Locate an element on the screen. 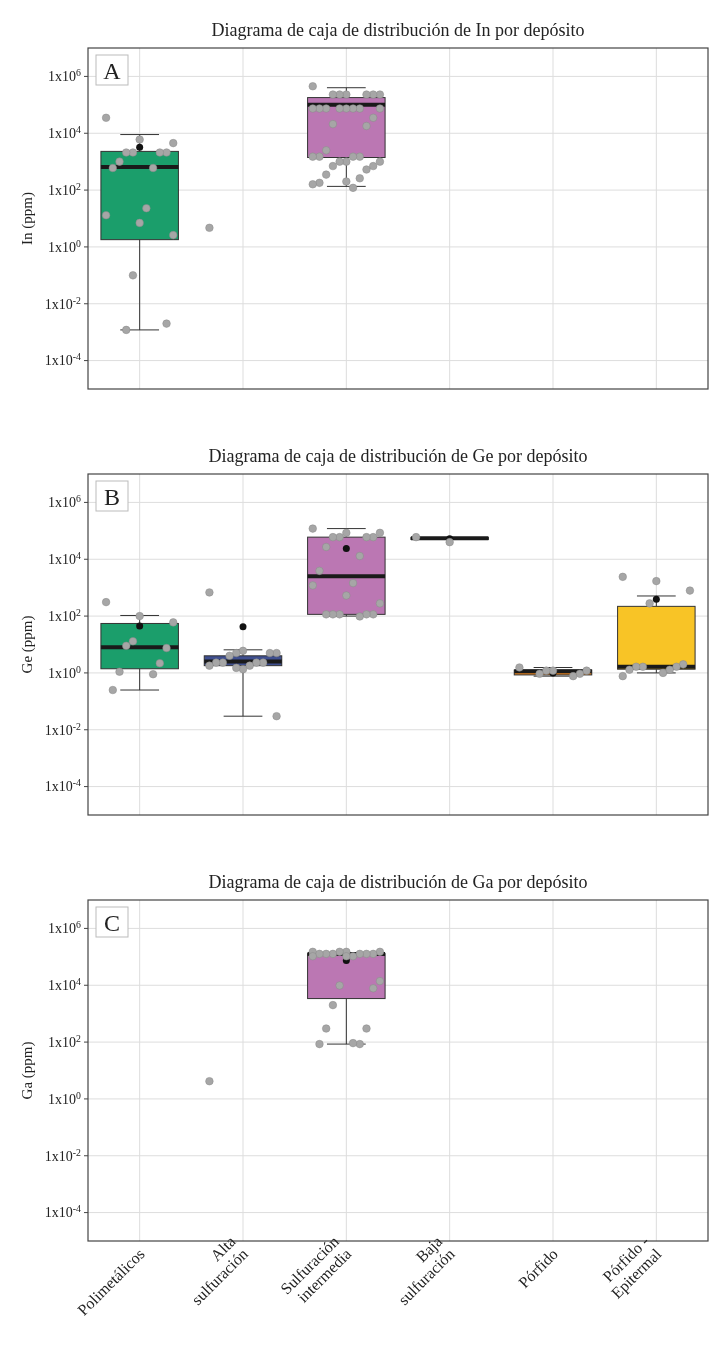 This screenshot has height=1354, width=711. annotation: A is located at coordinates (112, 71).